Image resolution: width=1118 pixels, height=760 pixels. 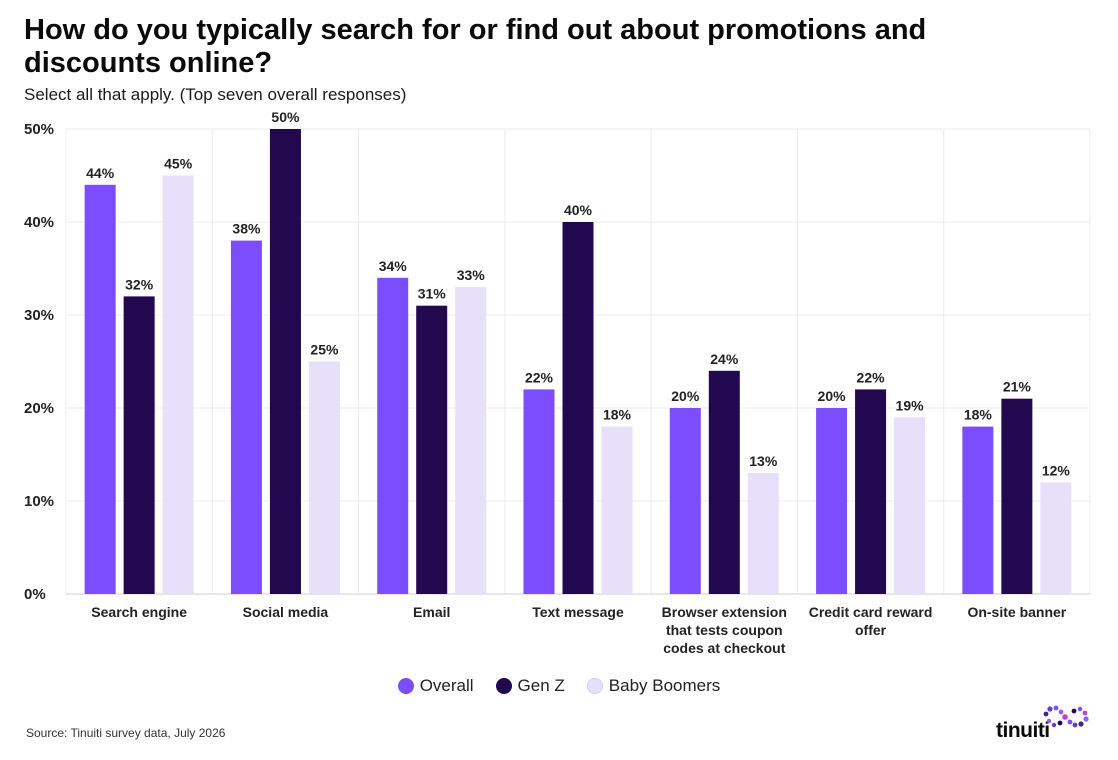 I want to click on bar-value-label: 50%, so click(x=285, y=117).